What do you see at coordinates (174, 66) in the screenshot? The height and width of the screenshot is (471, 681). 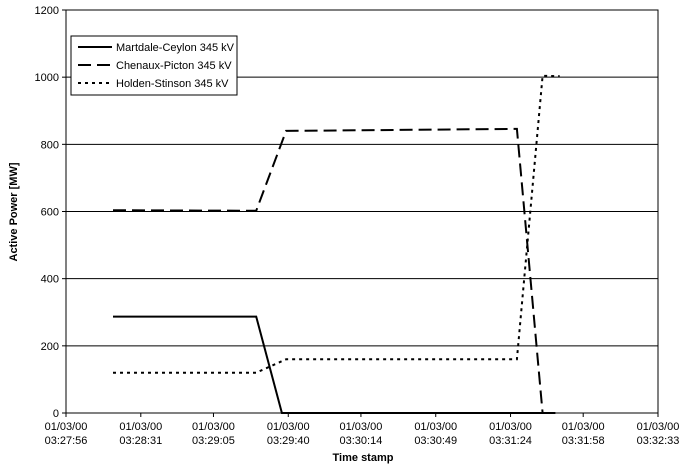 I see `legend-label: Chenaux-Picton 345 kV` at bounding box center [174, 66].